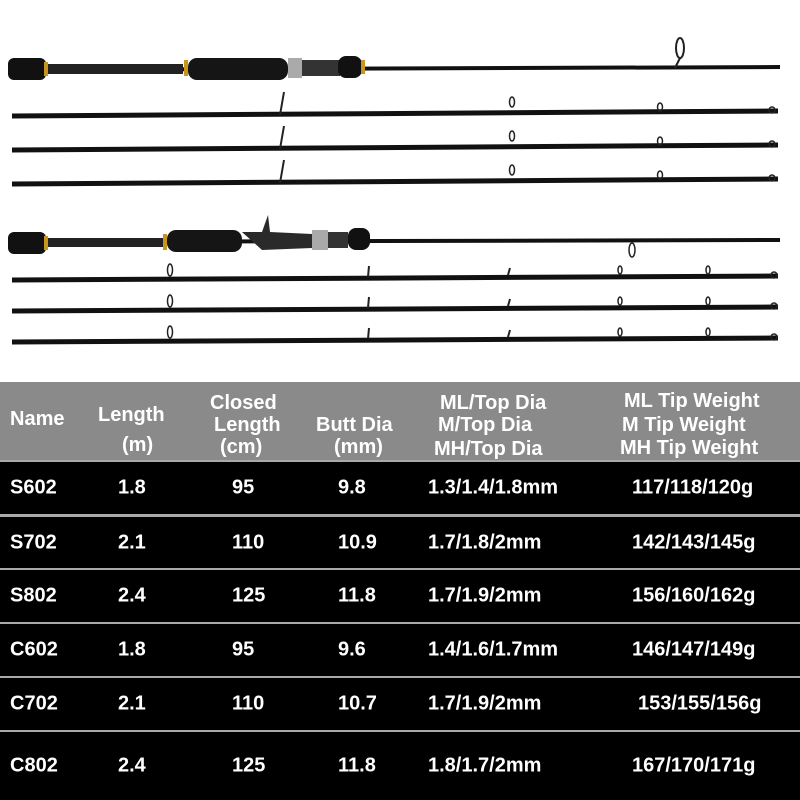  I want to click on casting-rod-handle, so click(394, 236).